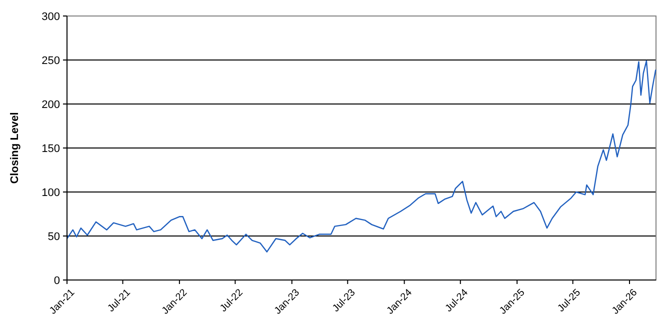 This screenshot has width=665, height=330. What do you see at coordinates (57, 280) in the screenshot?
I see `y-tick-label: 0` at bounding box center [57, 280].